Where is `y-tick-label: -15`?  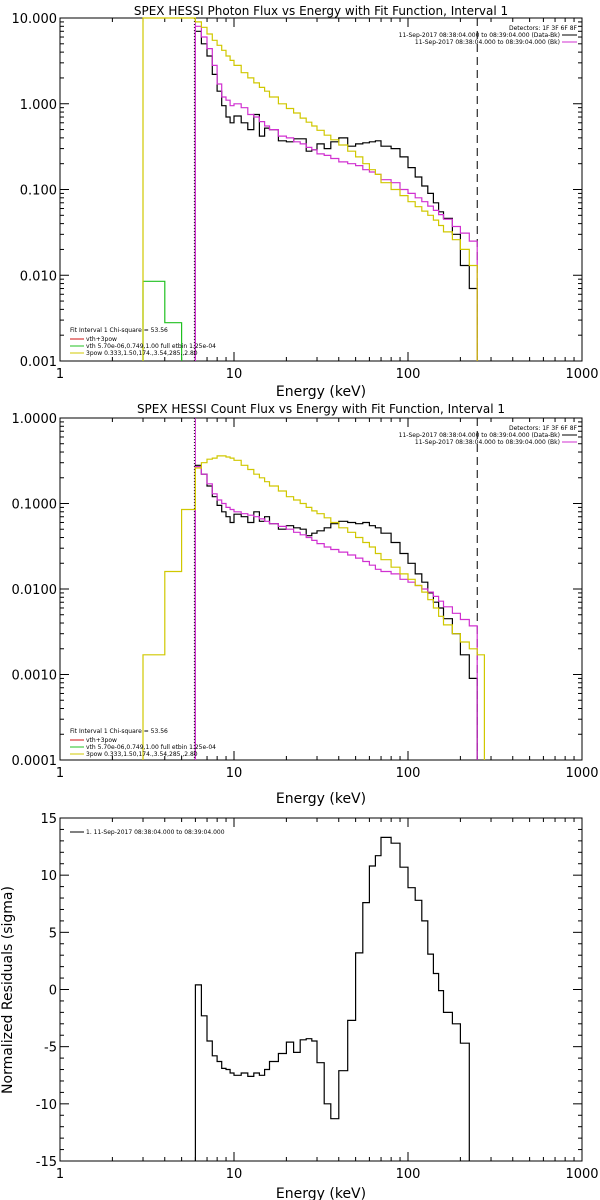 y-tick-label: -15 is located at coordinates (46, 1162).